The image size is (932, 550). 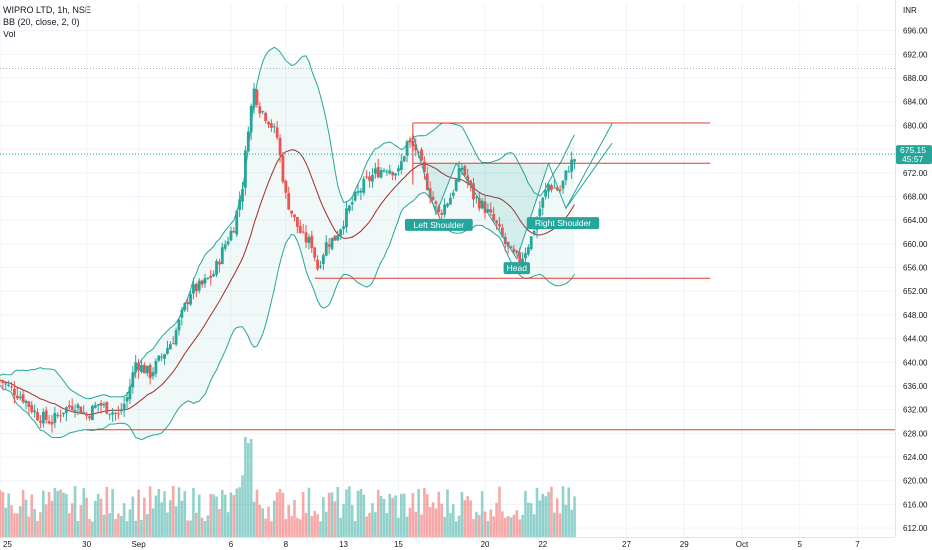 I want to click on y-tick-label: 668.00, so click(x=915, y=196).